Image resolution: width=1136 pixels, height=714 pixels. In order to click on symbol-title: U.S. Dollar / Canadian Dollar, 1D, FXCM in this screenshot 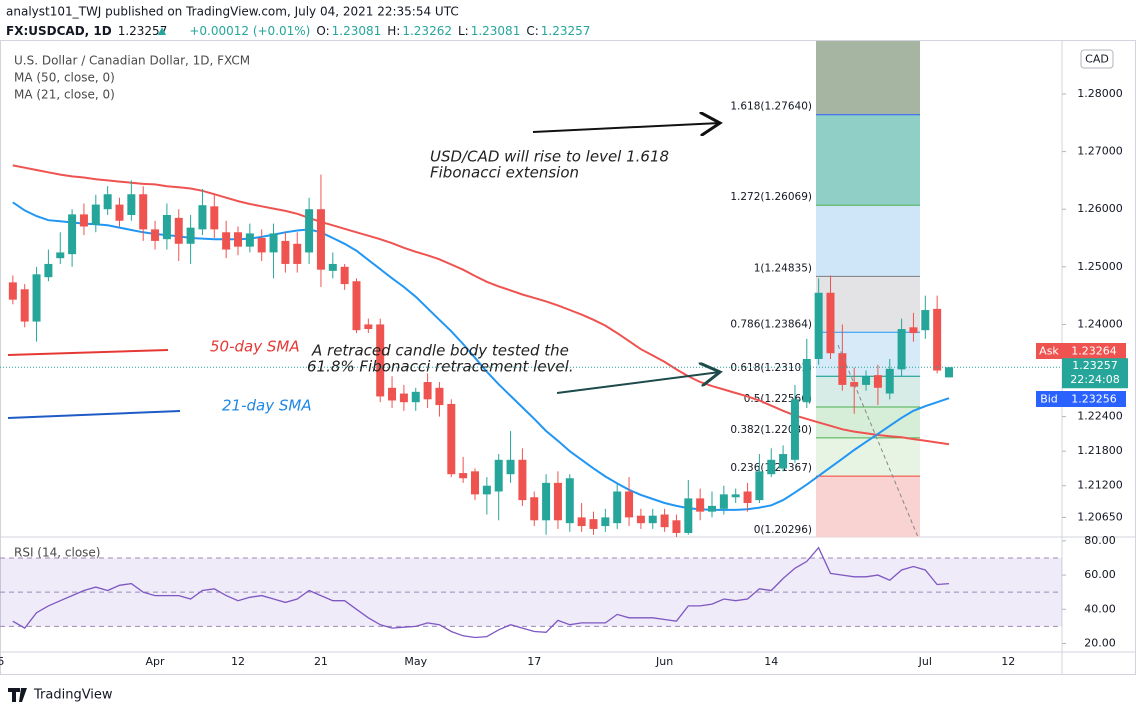, I will do `click(132, 61)`.